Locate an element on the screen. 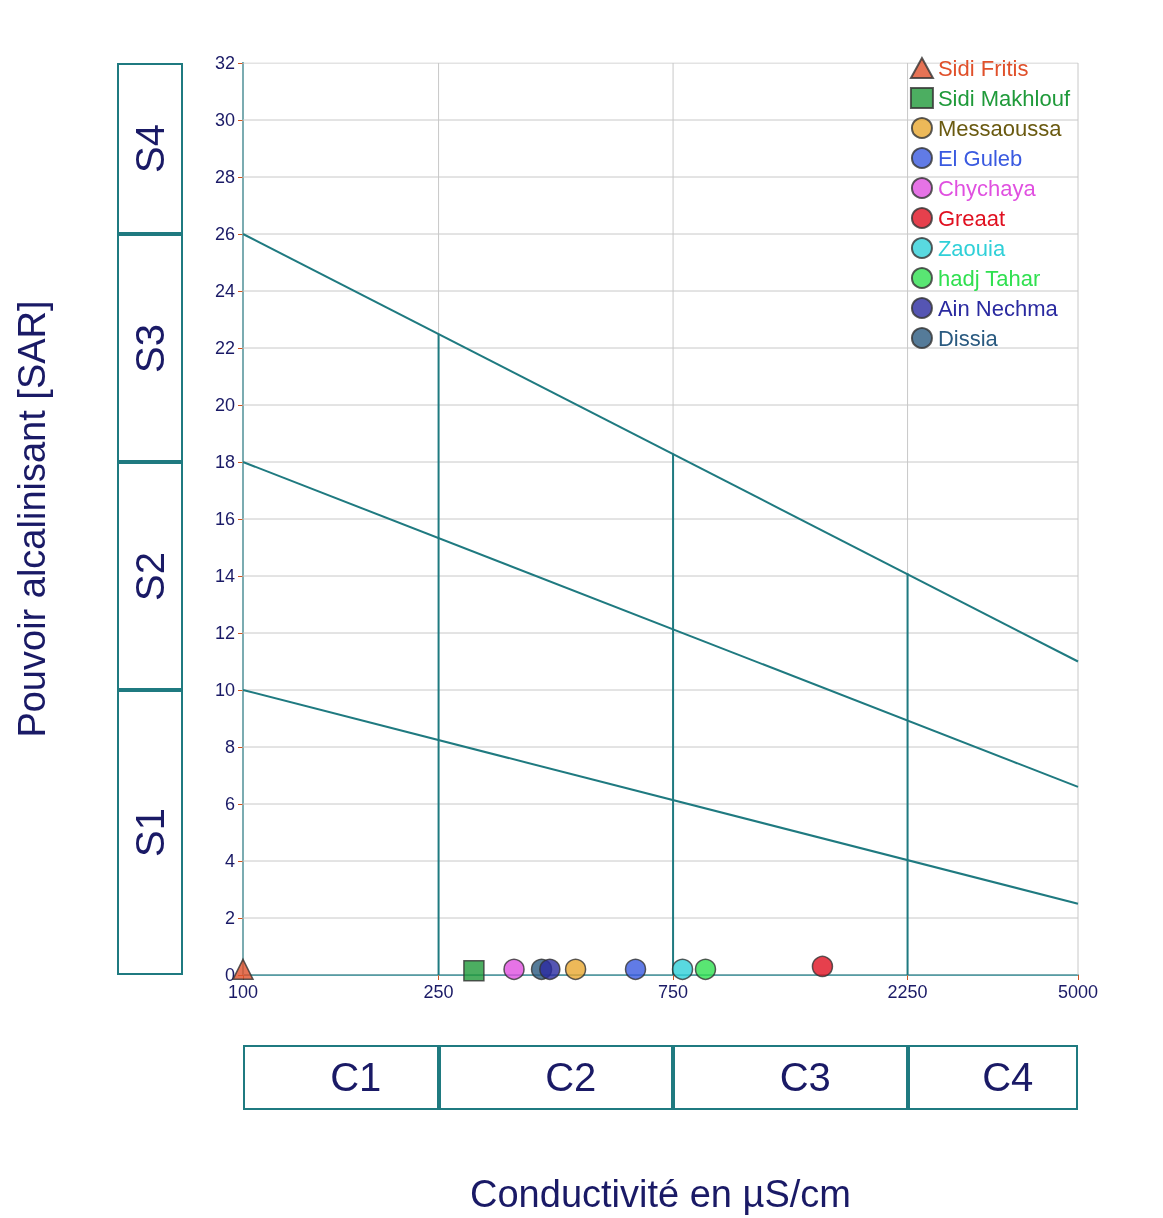 The height and width of the screenshot is (1218, 1163). class-box: C1 is located at coordinates (341, 1077).